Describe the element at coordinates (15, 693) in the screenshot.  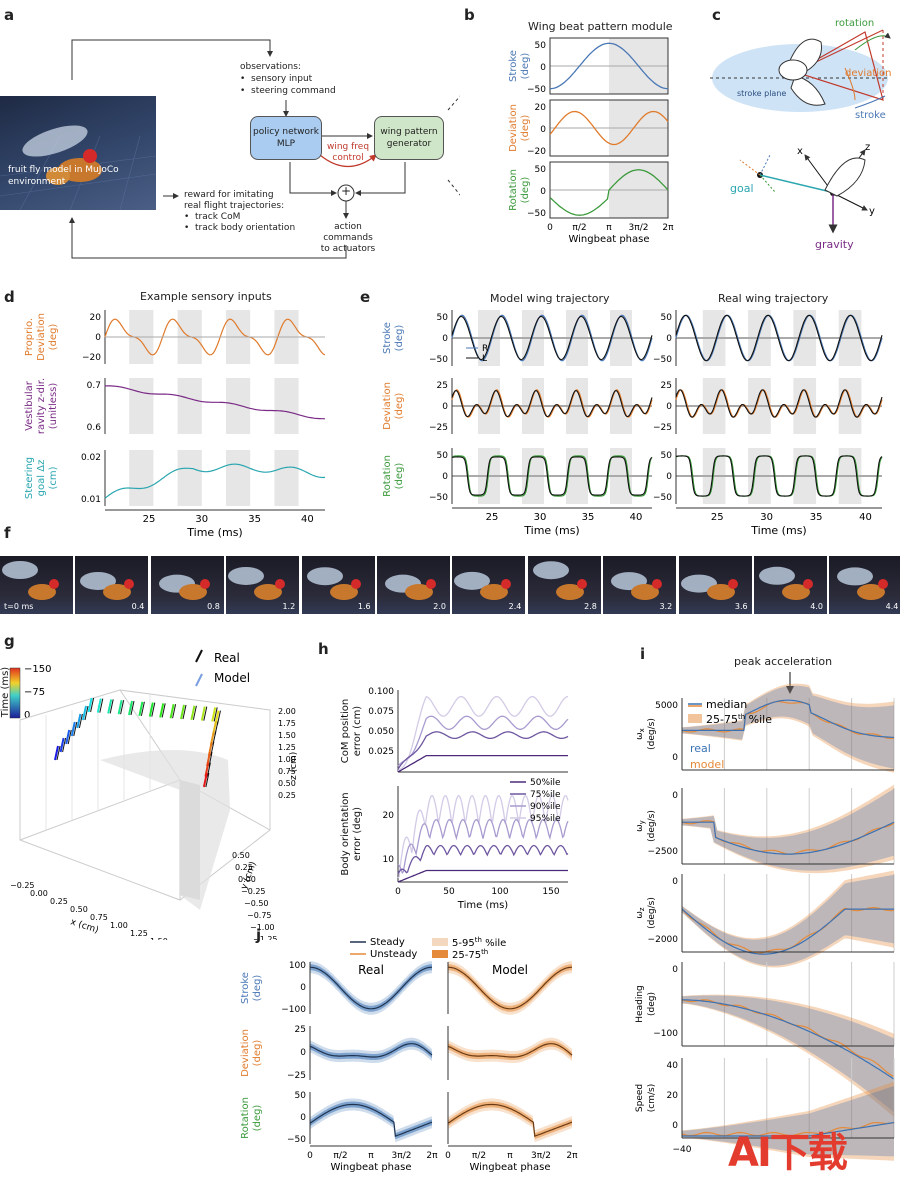
I see `colorbar` at that location.